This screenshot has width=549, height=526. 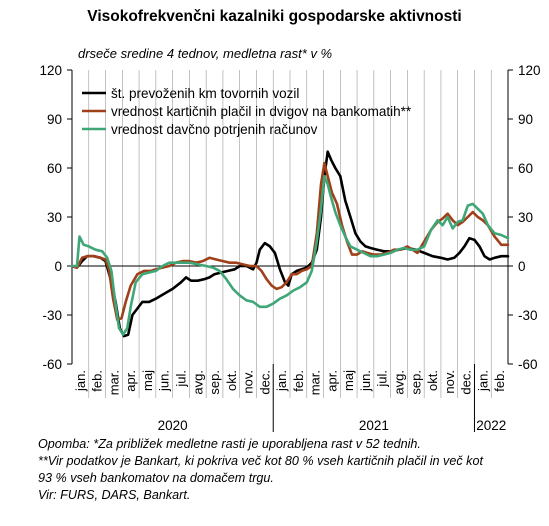 I want to click on y-tick-label-left: 0, so click(x=58, y=266).